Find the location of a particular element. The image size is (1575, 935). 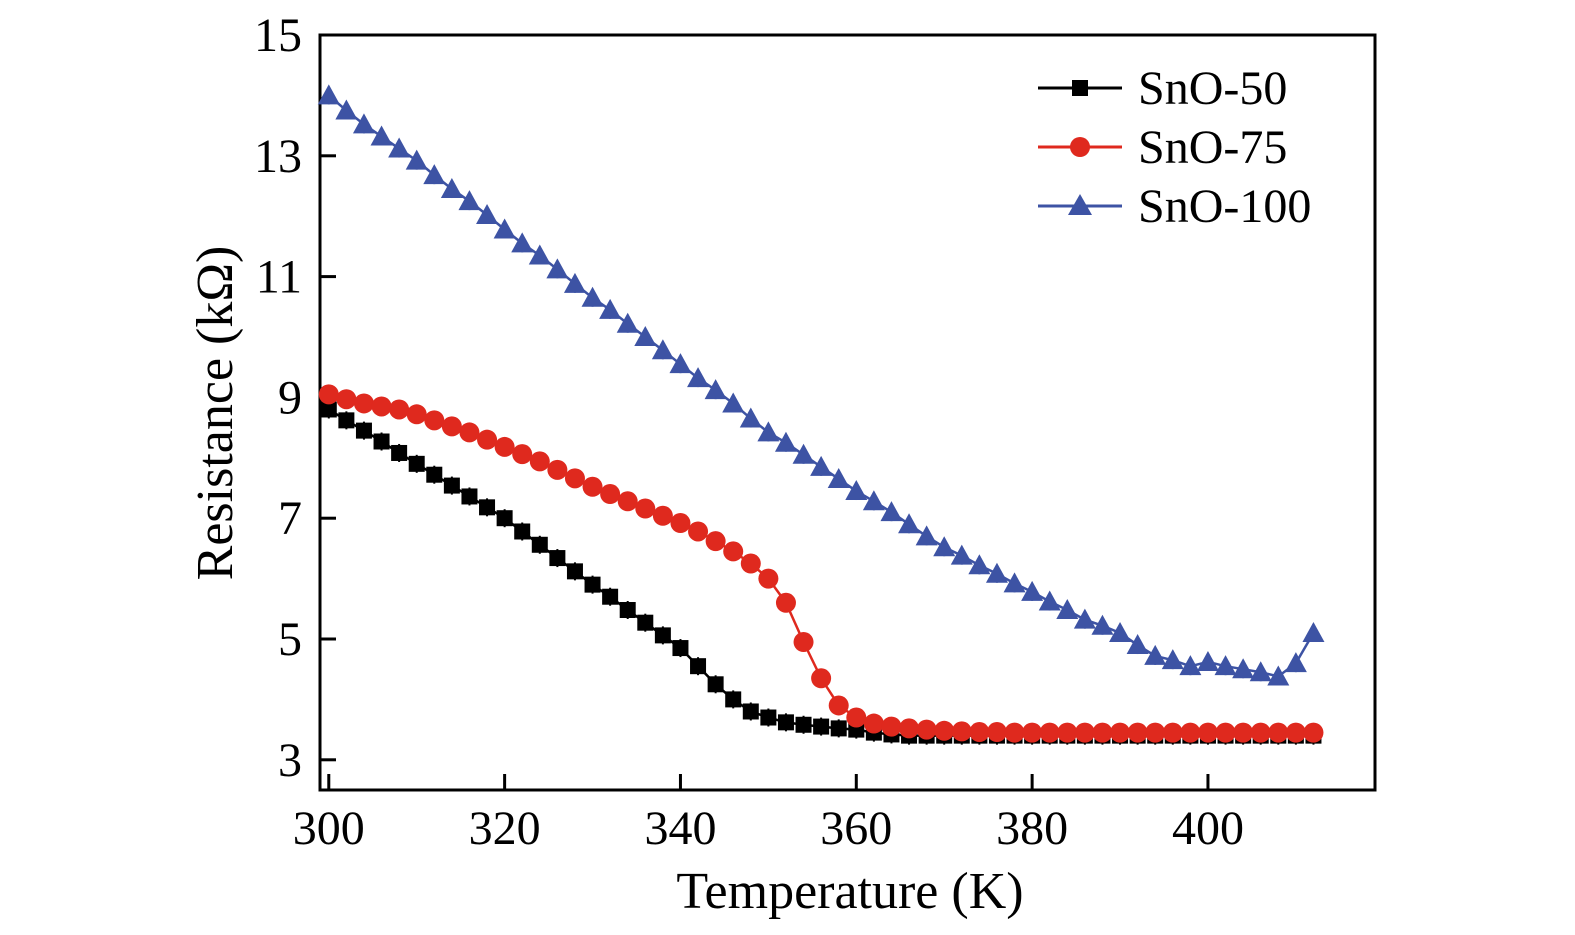

y-tick-label: 3 is located at coordinates (290, 760).